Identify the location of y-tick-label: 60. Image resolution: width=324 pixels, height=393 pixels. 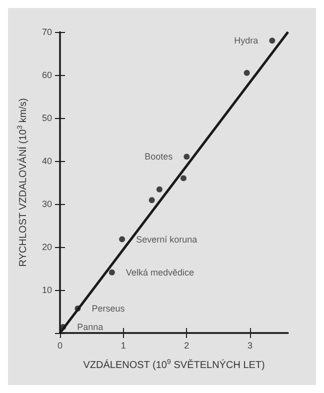
(47, 75).